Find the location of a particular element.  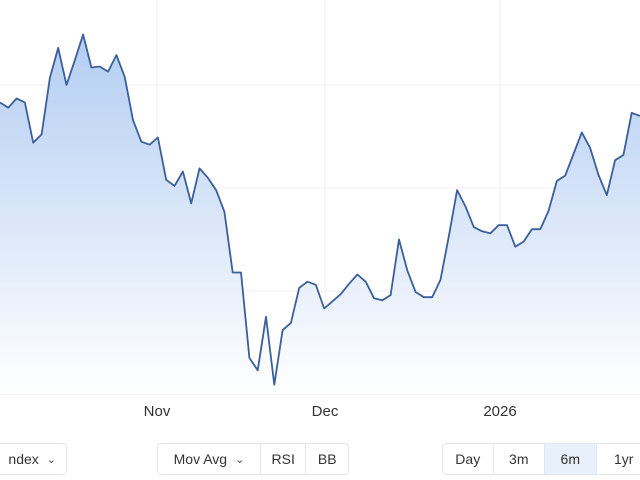

mov-avg-select: Mov Avg ⌄ is located at coordinates (209, 459).